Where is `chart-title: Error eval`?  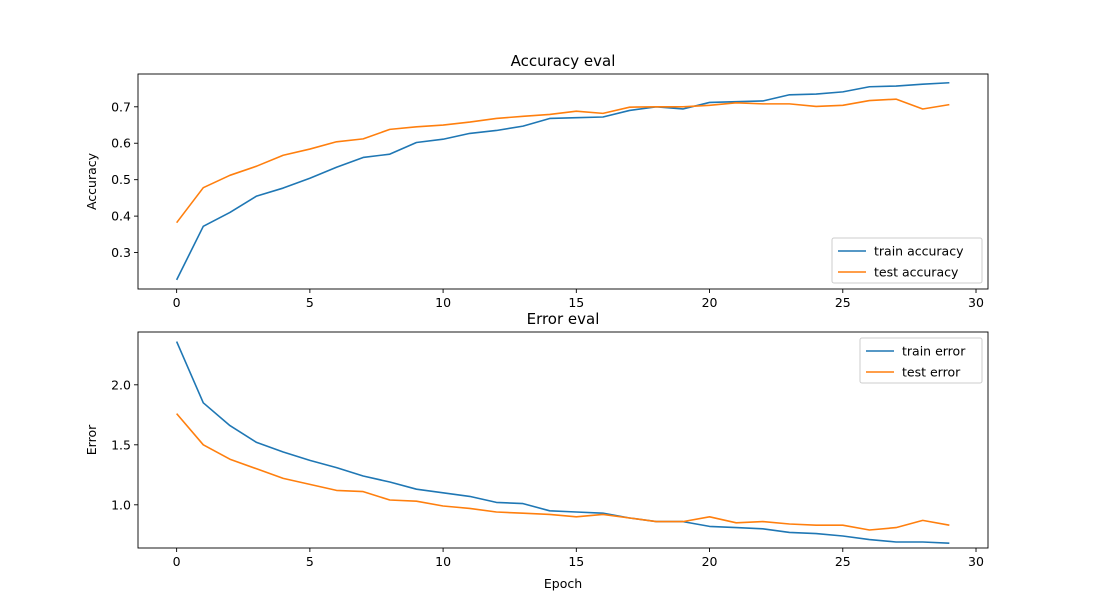 chart-title: Error eval is located at coordinates (563, 319).